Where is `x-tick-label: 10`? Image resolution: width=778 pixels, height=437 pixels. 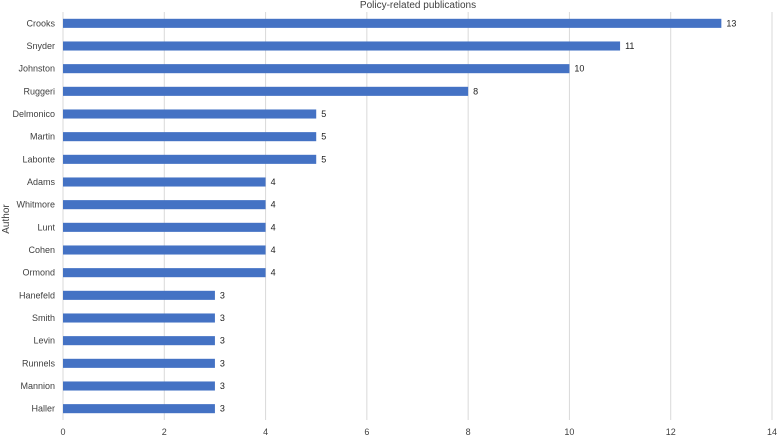
x-tick-label: 10 is located at coordinates (569, 432).